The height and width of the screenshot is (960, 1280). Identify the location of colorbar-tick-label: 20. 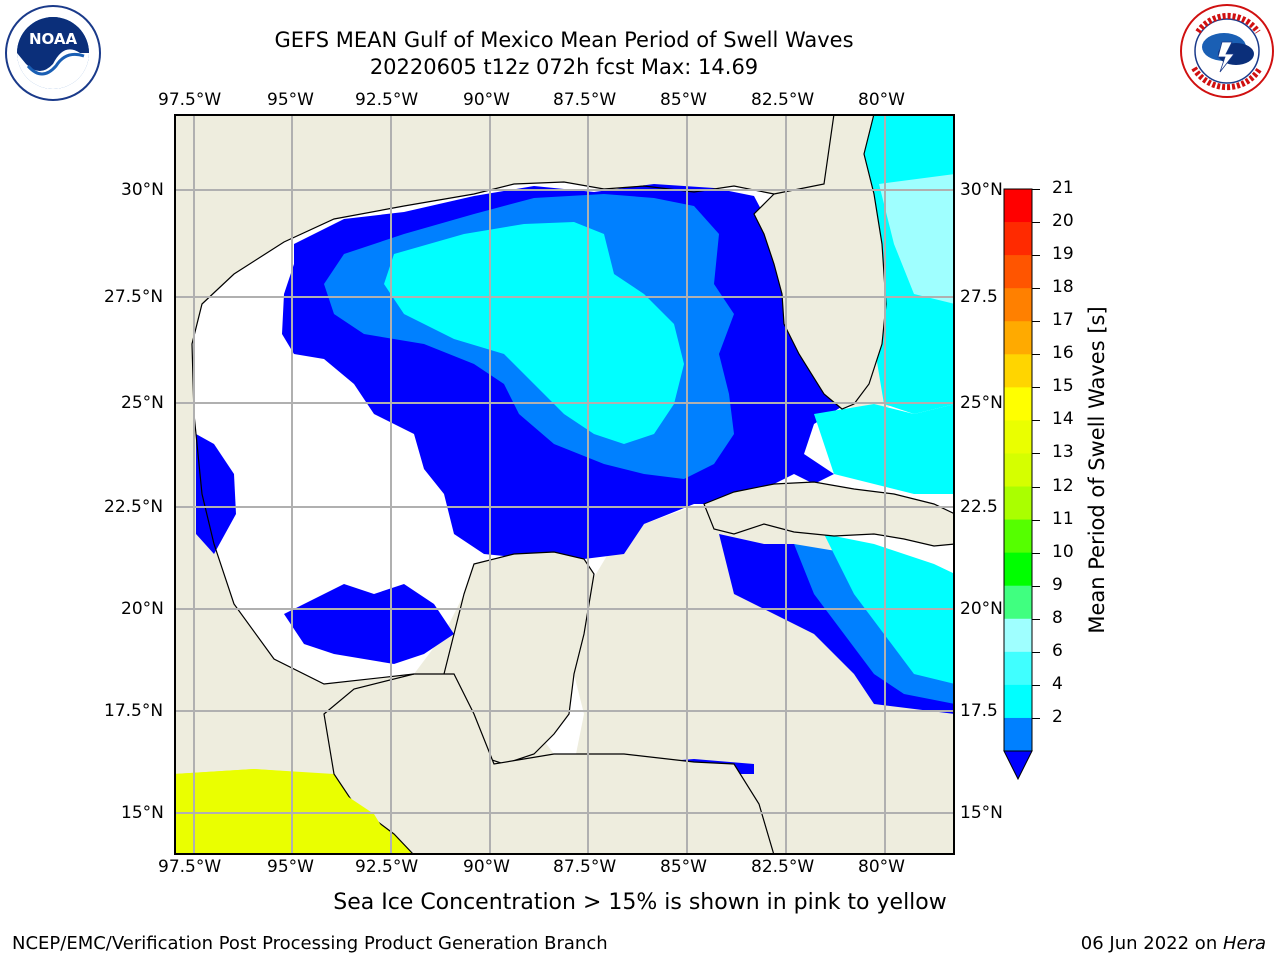
(1063, 221).